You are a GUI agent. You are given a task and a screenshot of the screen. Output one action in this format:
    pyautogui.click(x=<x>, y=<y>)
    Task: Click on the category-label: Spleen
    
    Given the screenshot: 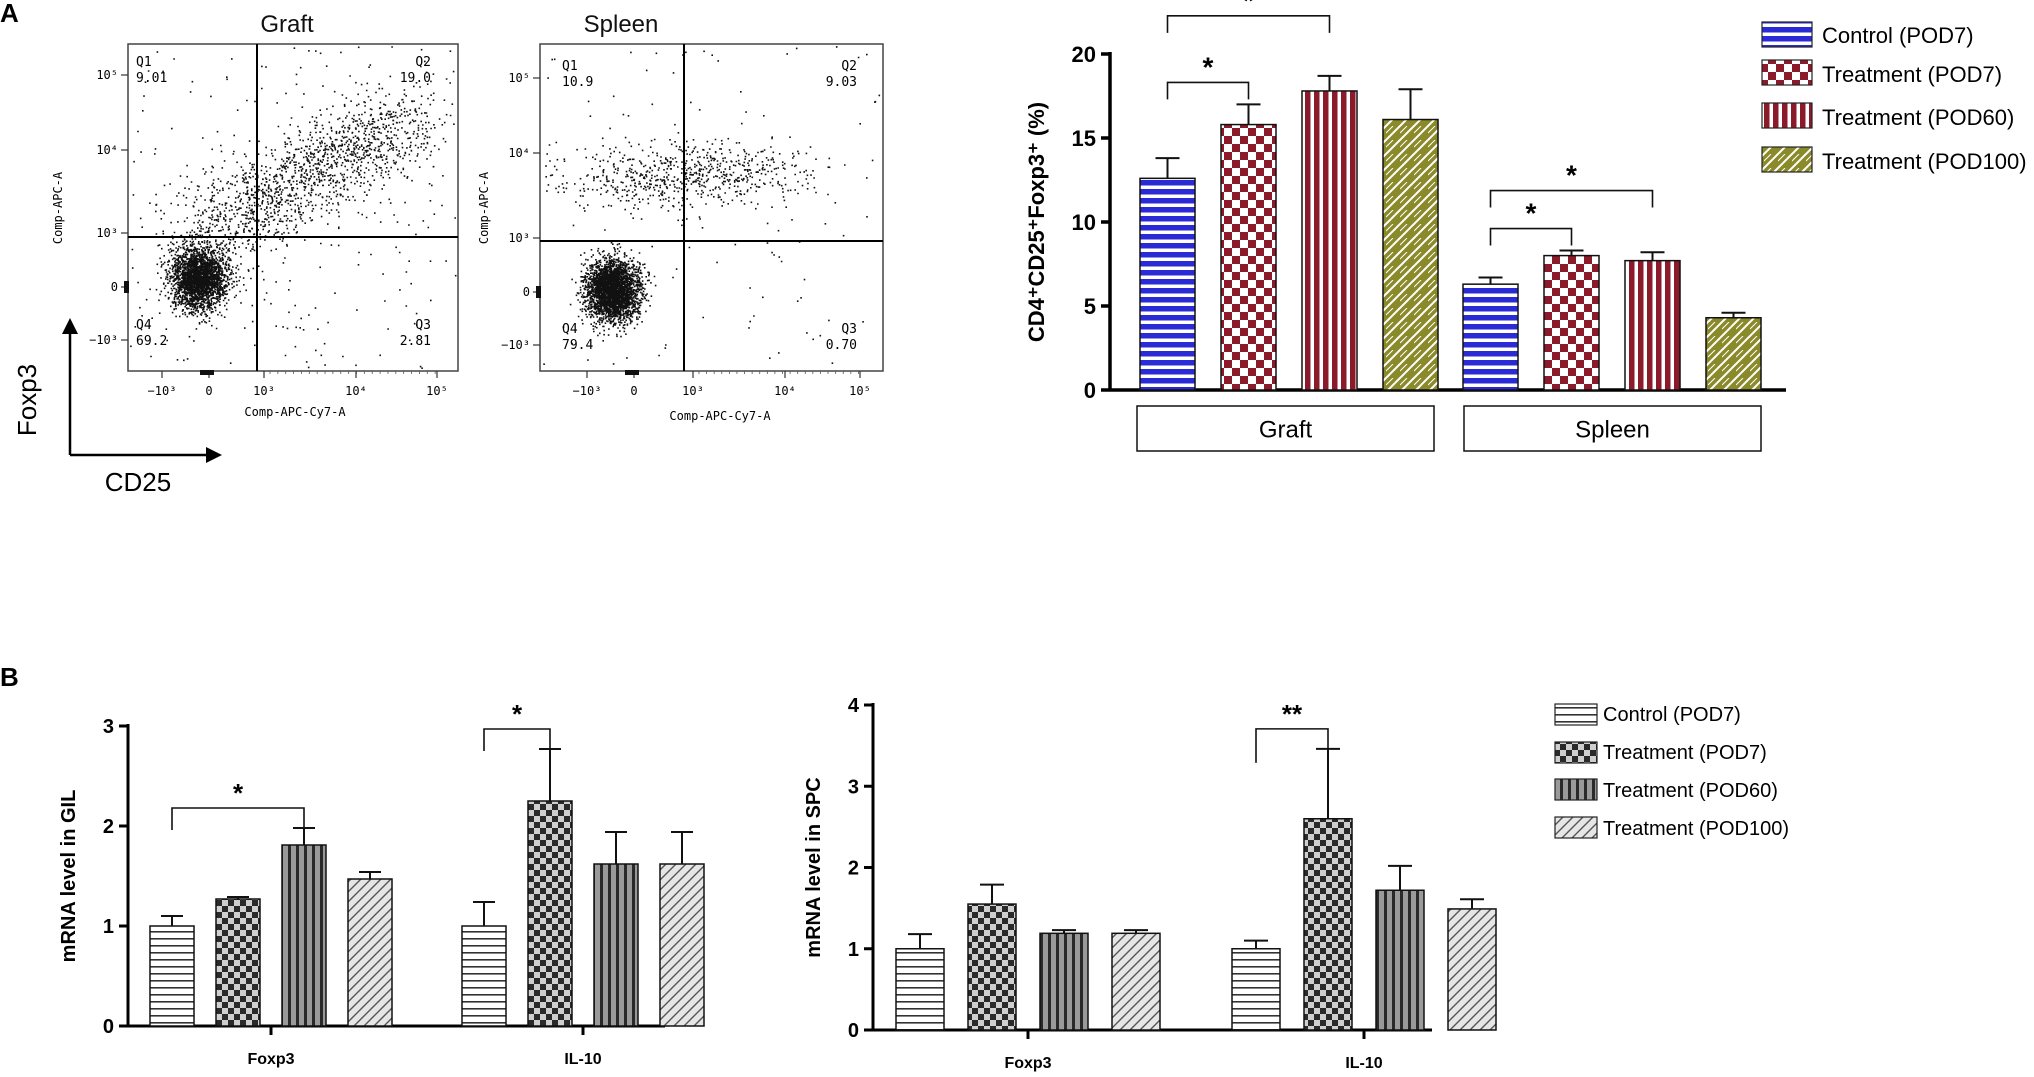 What is the action you would take?
    pyautogui.click(x=1612, y=430)
    